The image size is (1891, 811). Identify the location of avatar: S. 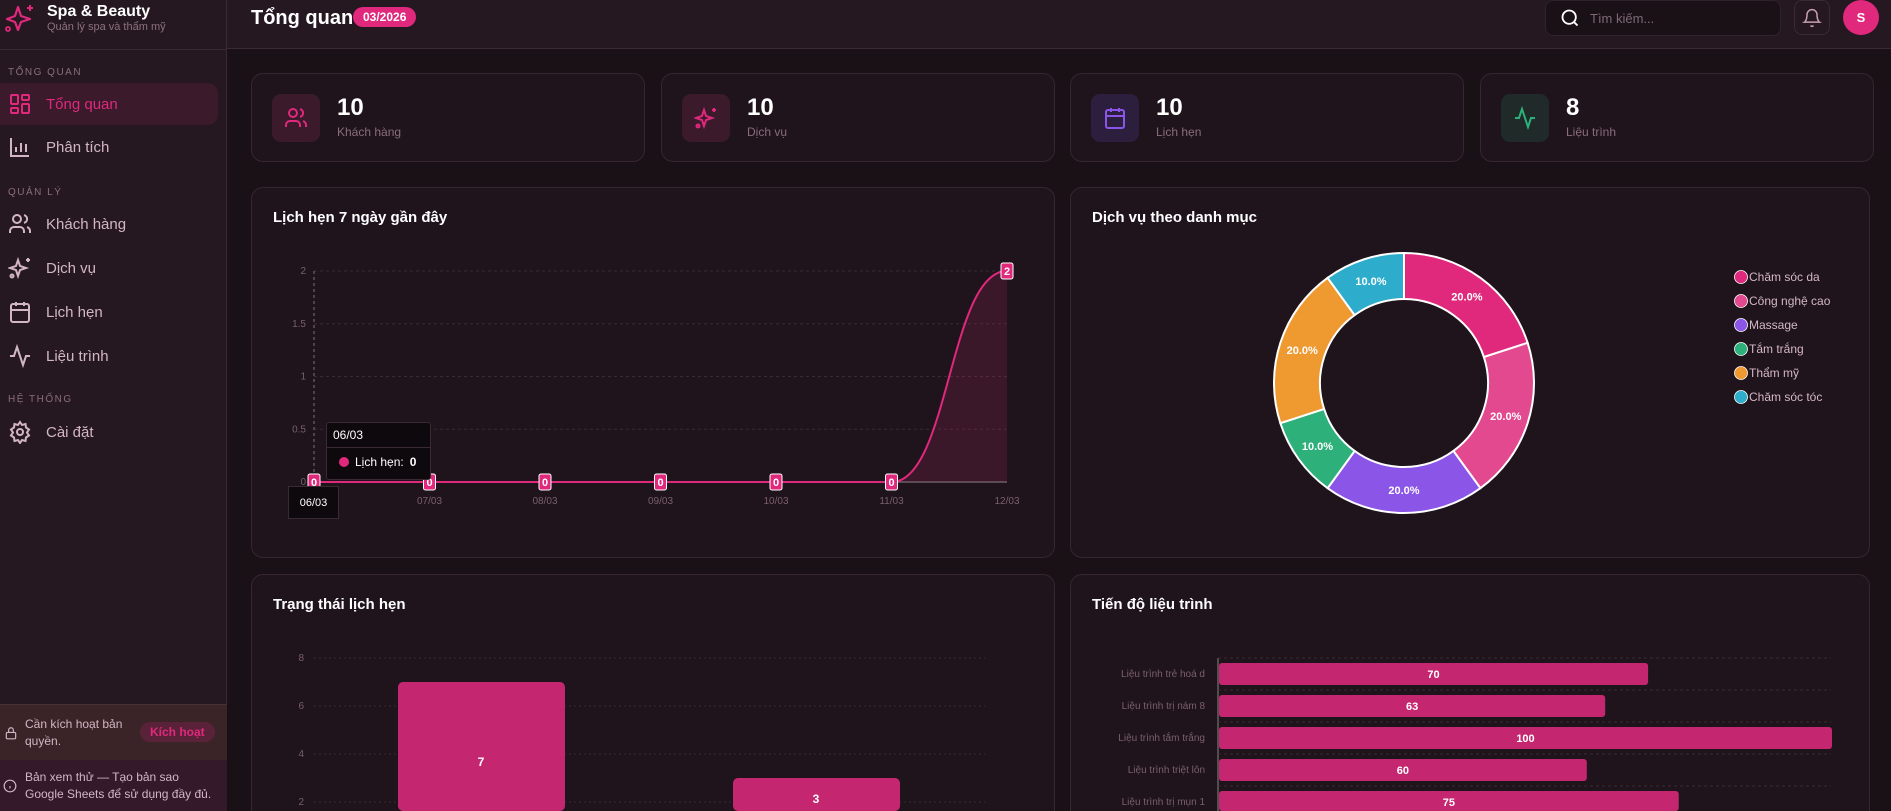
(1861, 17).